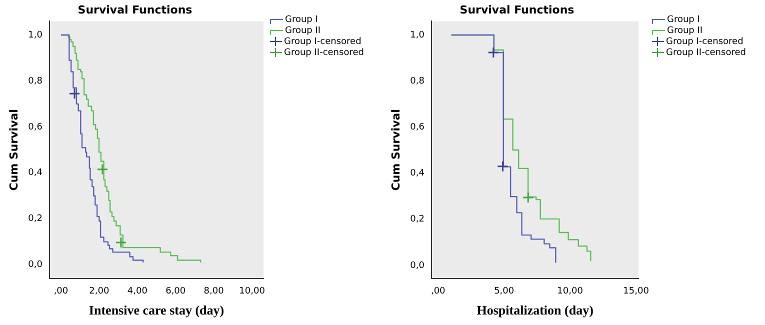  What do you see at coordinates (636, 291) in the screenshot?
I see `x-tick-label: 15,00` at bounding box center [636, 291].